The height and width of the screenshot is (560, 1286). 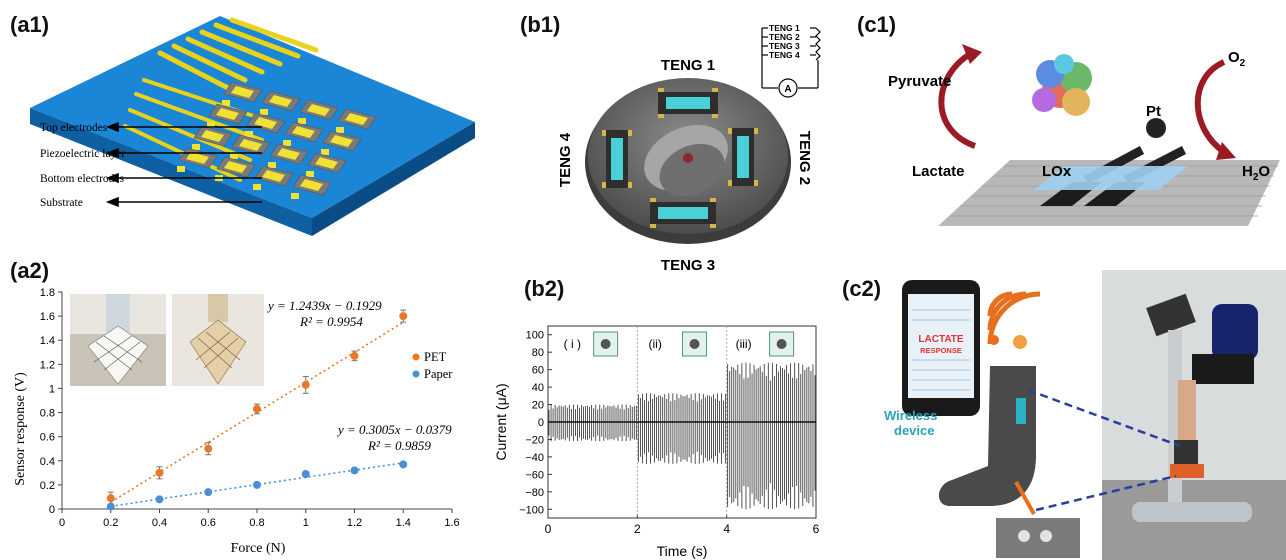 What do you see at coordinates (62, 523) in the screenshot?
I see `a2-x-tick-label: 0` at bounding box center [62, 523].